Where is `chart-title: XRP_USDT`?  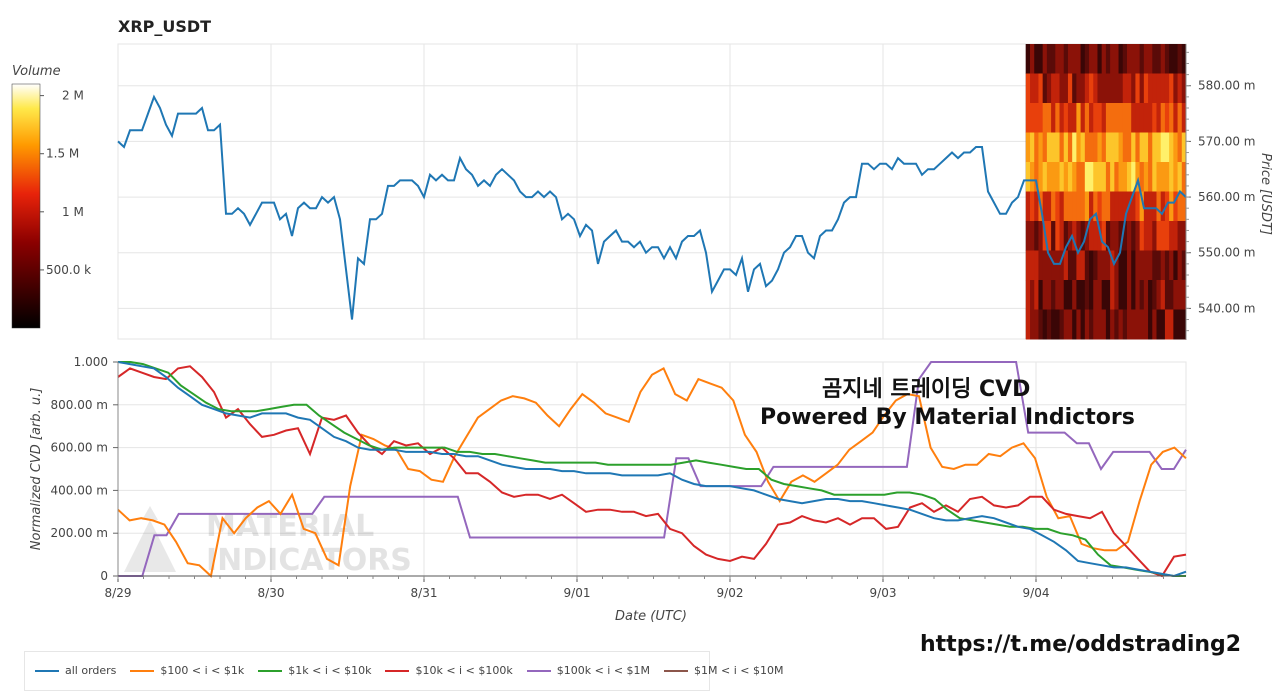
chart-title: XRP_USDT is located at coordinates (165, 26).